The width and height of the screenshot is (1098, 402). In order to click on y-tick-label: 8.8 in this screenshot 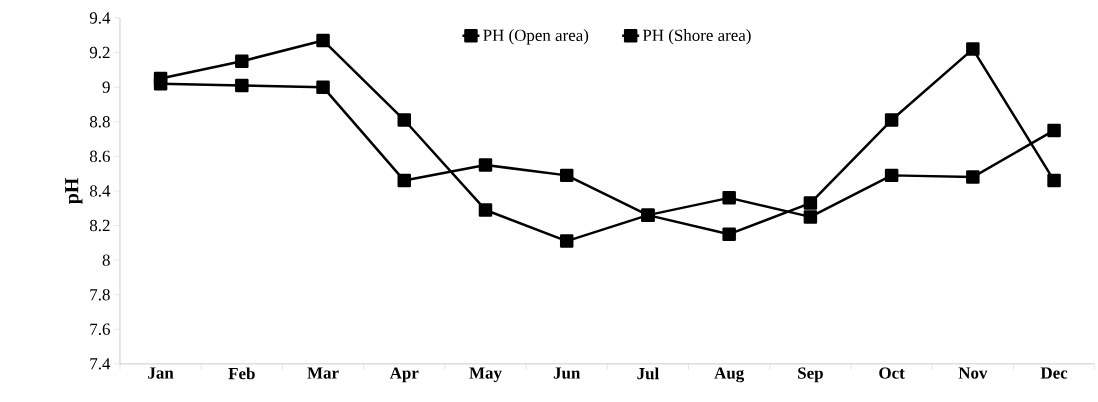, I will do `click(99, 122)`.